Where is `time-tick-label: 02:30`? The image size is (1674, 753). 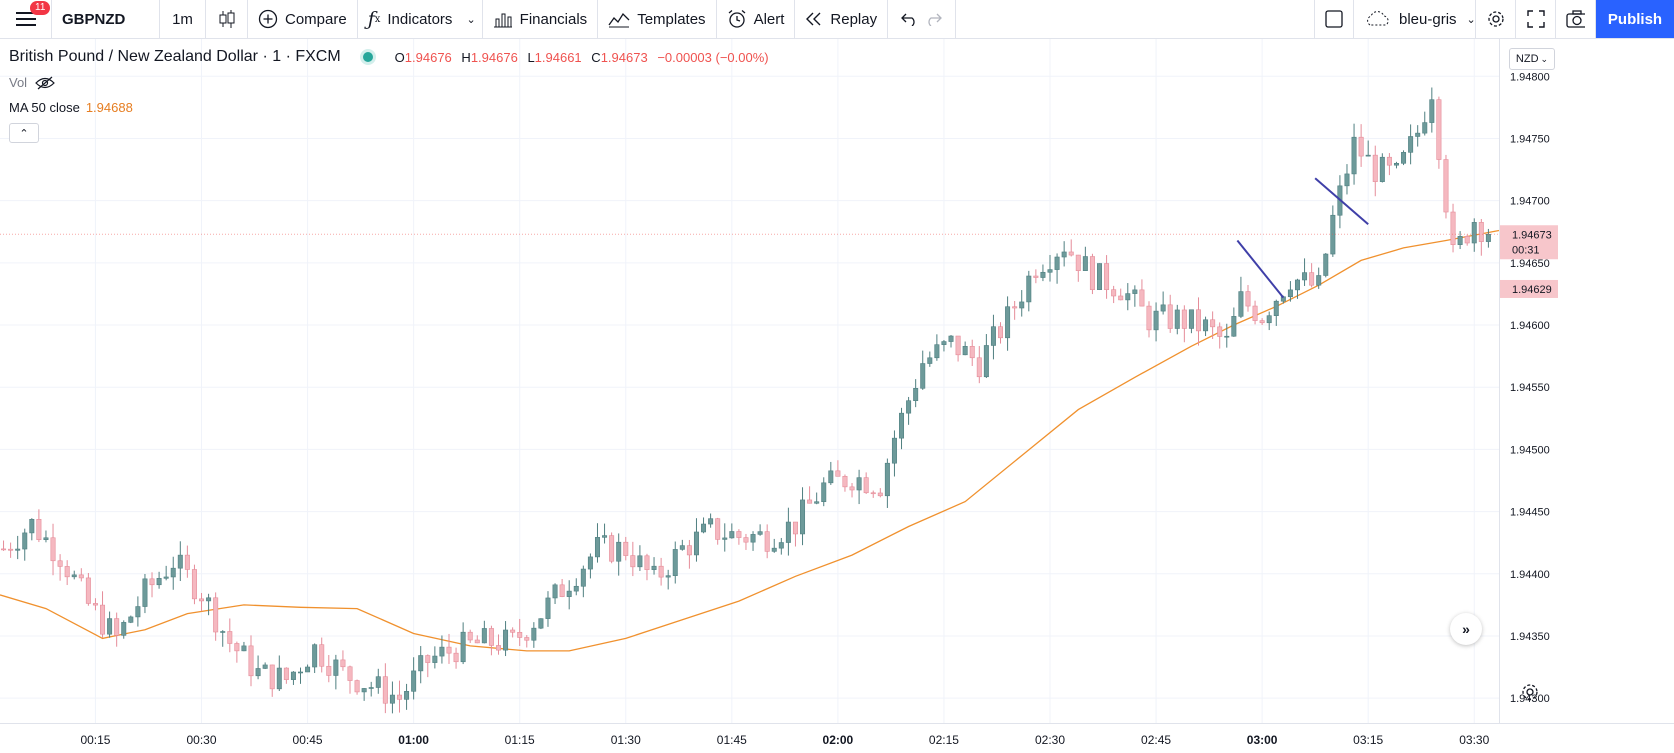
time-tick-label: 02:30 is located at coordinates (1050, 740).